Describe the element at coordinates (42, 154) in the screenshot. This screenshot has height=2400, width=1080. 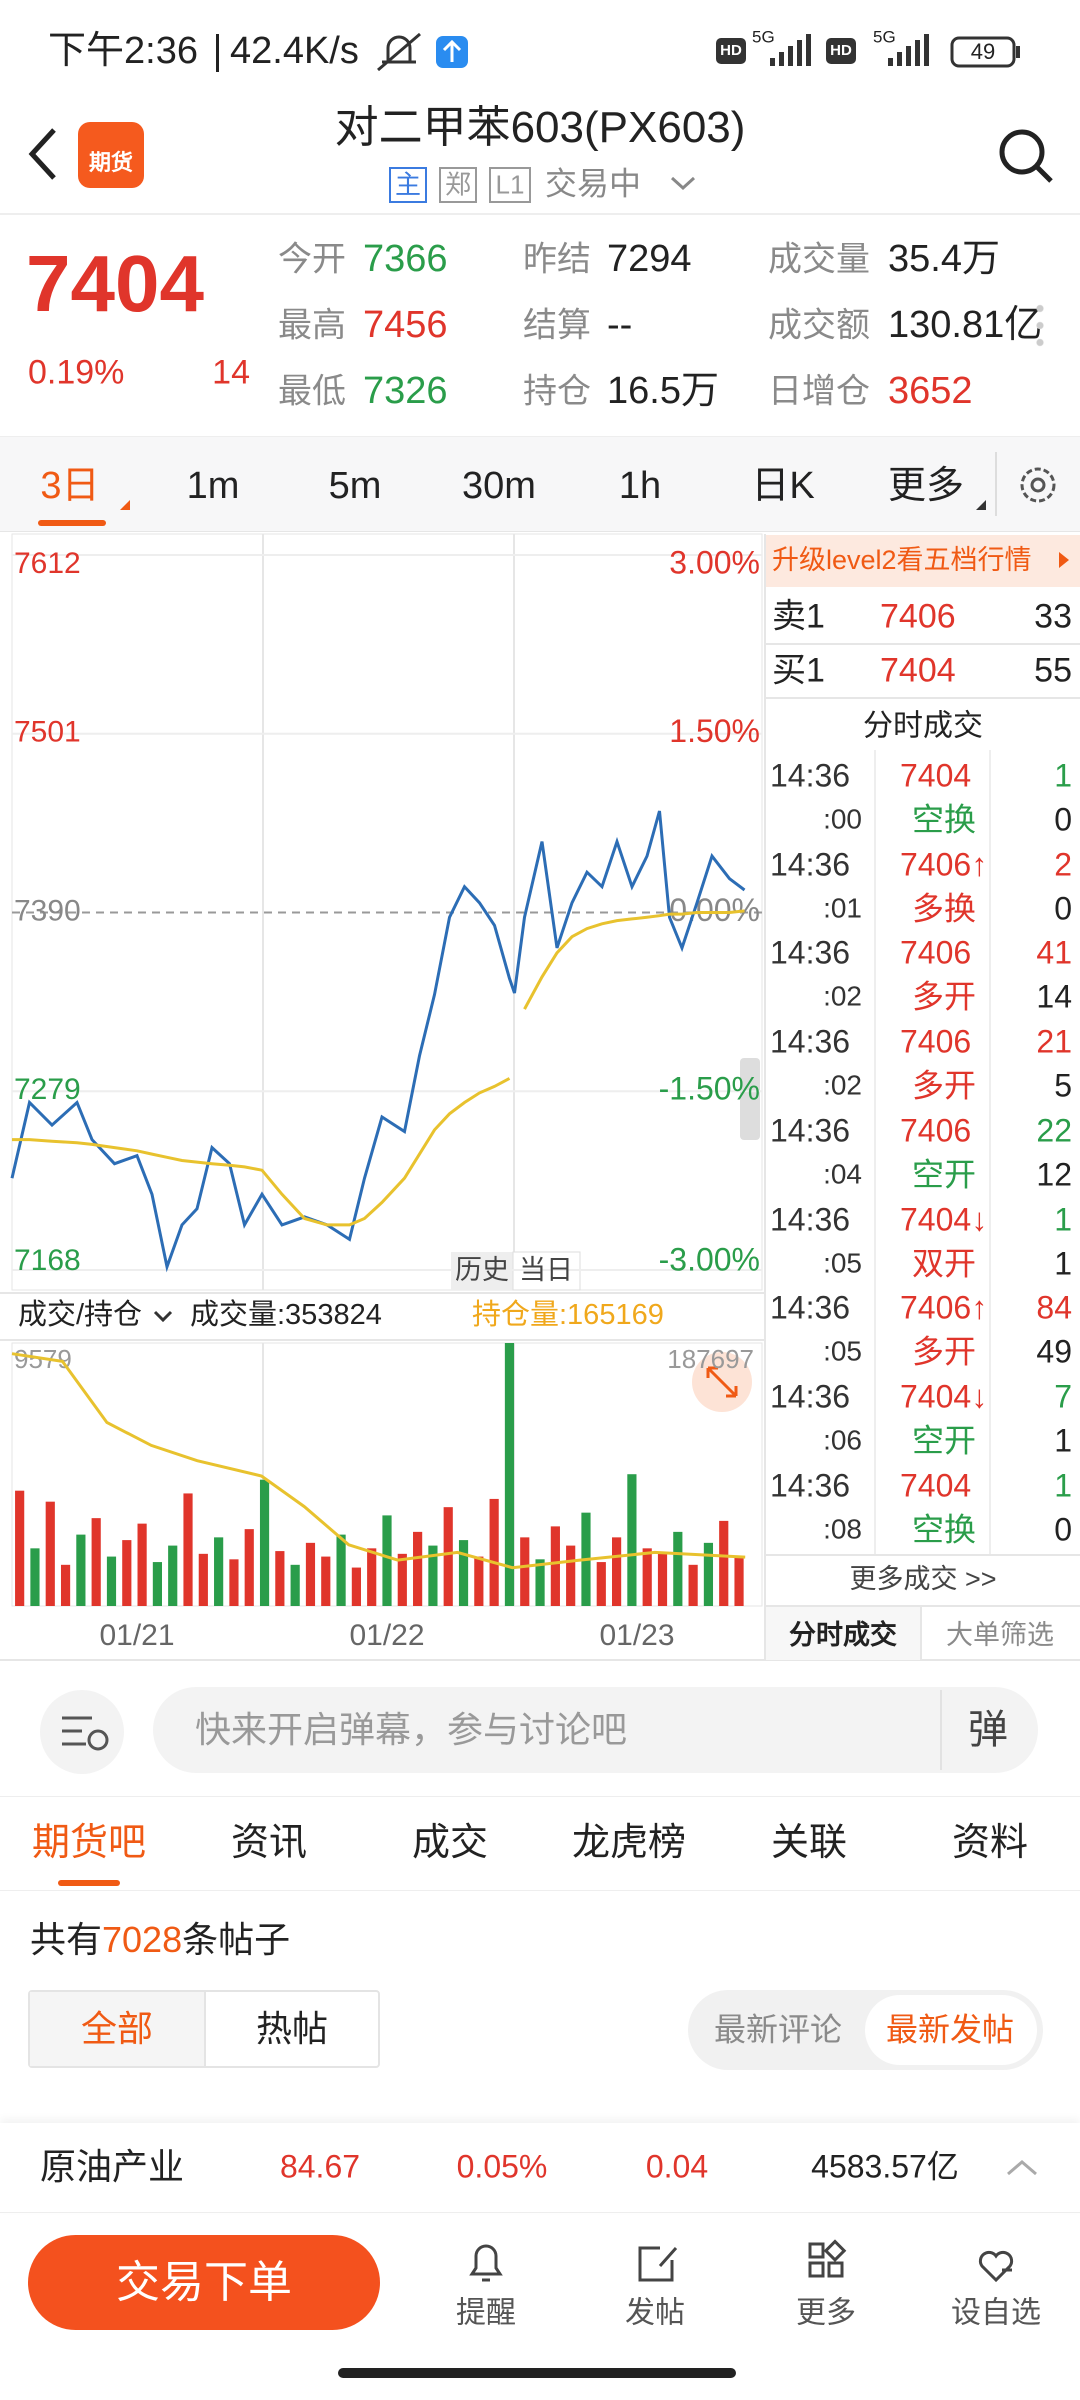
I see `back-button` at that location.